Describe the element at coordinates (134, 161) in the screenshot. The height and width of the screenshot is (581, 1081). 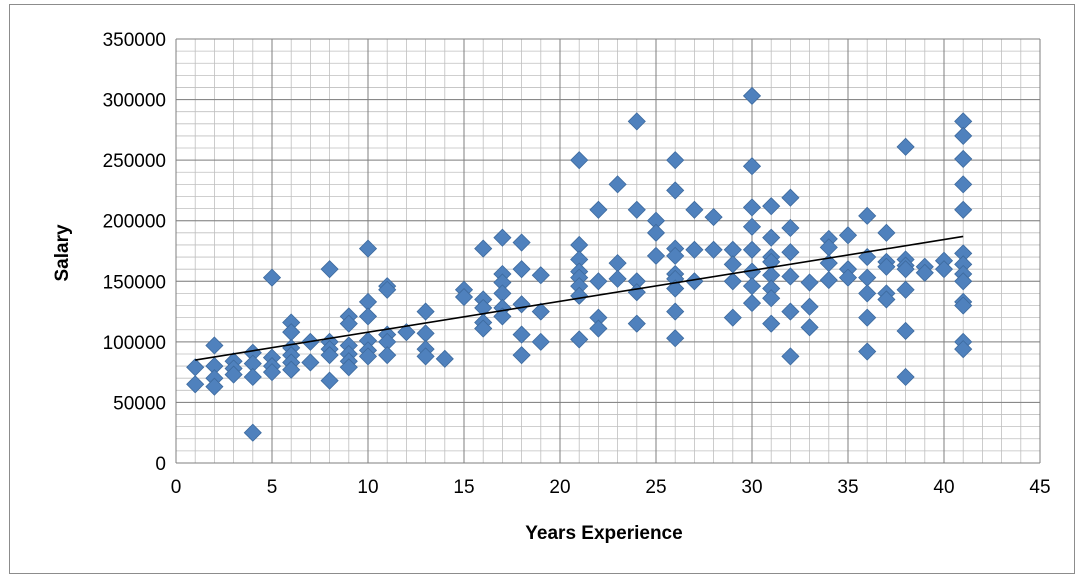
I see `y-tick-label: 250000` at that location.